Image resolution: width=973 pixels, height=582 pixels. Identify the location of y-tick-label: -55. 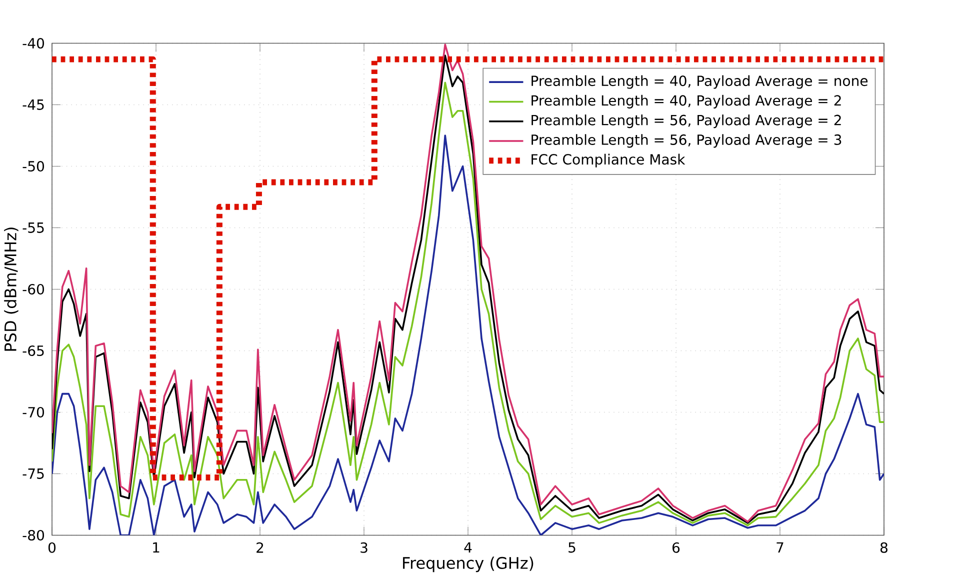
(33, 227).